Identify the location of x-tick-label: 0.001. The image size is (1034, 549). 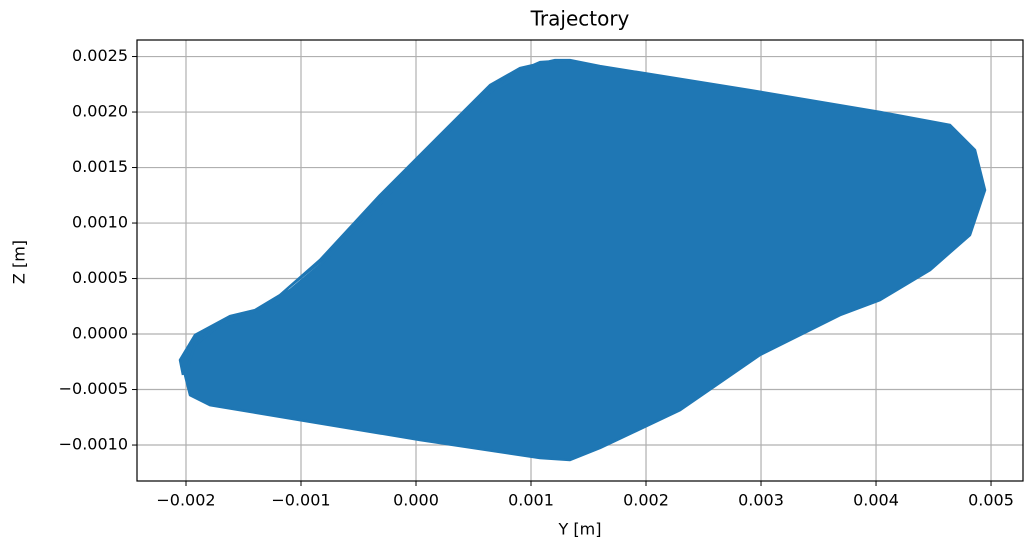
(531, 500).